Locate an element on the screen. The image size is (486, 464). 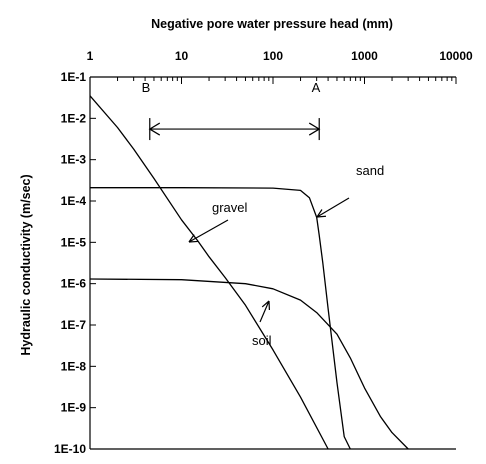
x-tick-label: 1000 is located at coordinates (364, 56).